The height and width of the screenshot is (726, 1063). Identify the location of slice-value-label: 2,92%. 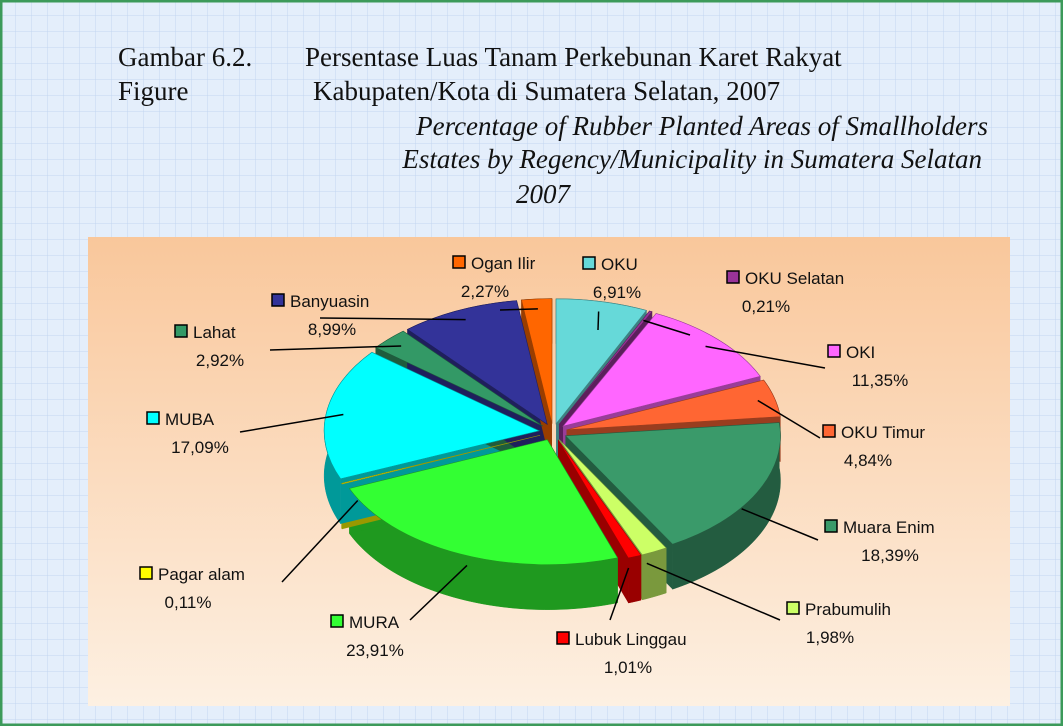
(220, 360).